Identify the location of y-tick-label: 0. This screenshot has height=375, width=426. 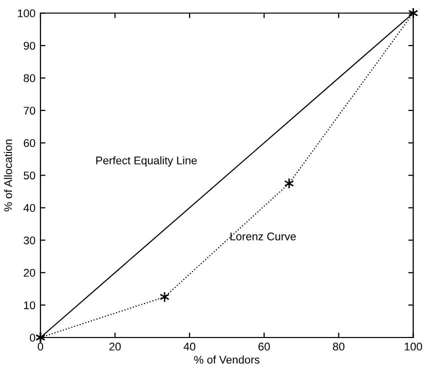
(33, 338).